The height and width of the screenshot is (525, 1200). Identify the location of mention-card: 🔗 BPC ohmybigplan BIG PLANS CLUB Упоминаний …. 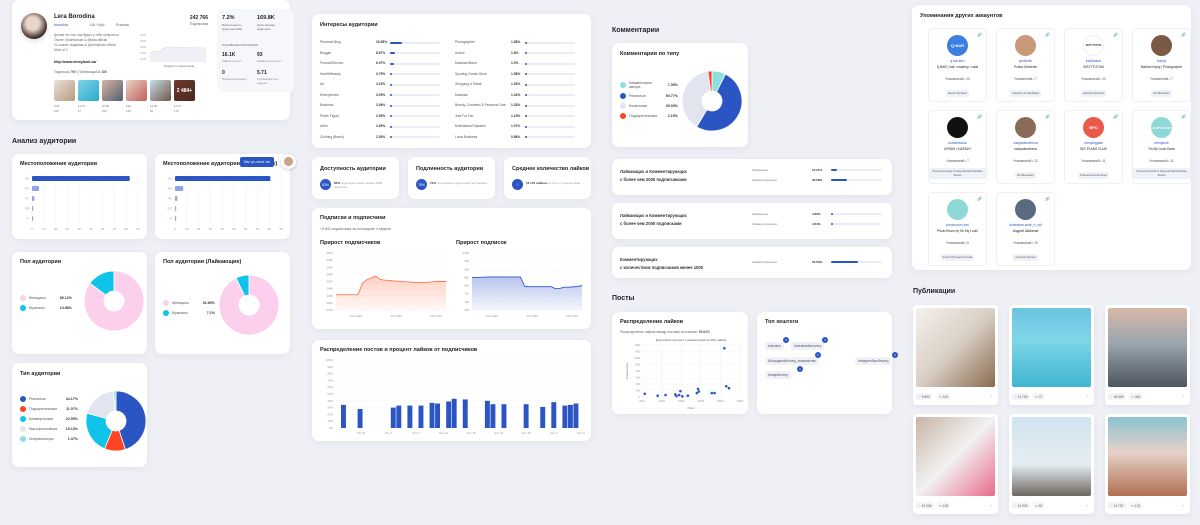
(1093, 147).